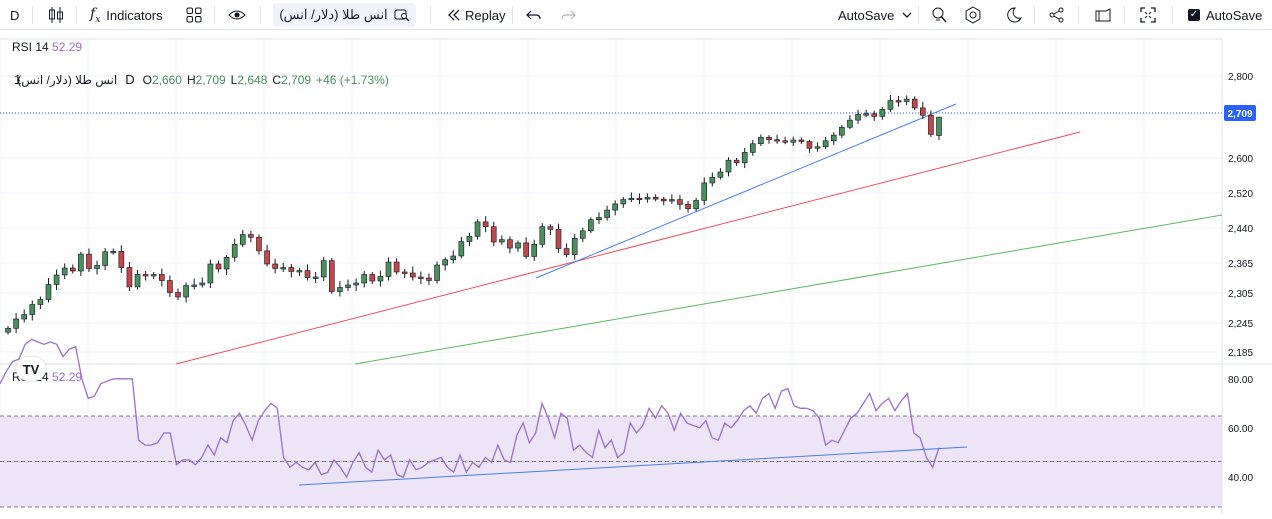 The width and height of the screenshot is (1272, 519). Describe the element at coordinates (67, 80) in the screenshot. I see `legend-symbol: انس طلا (دلار/ انس)` at that location.